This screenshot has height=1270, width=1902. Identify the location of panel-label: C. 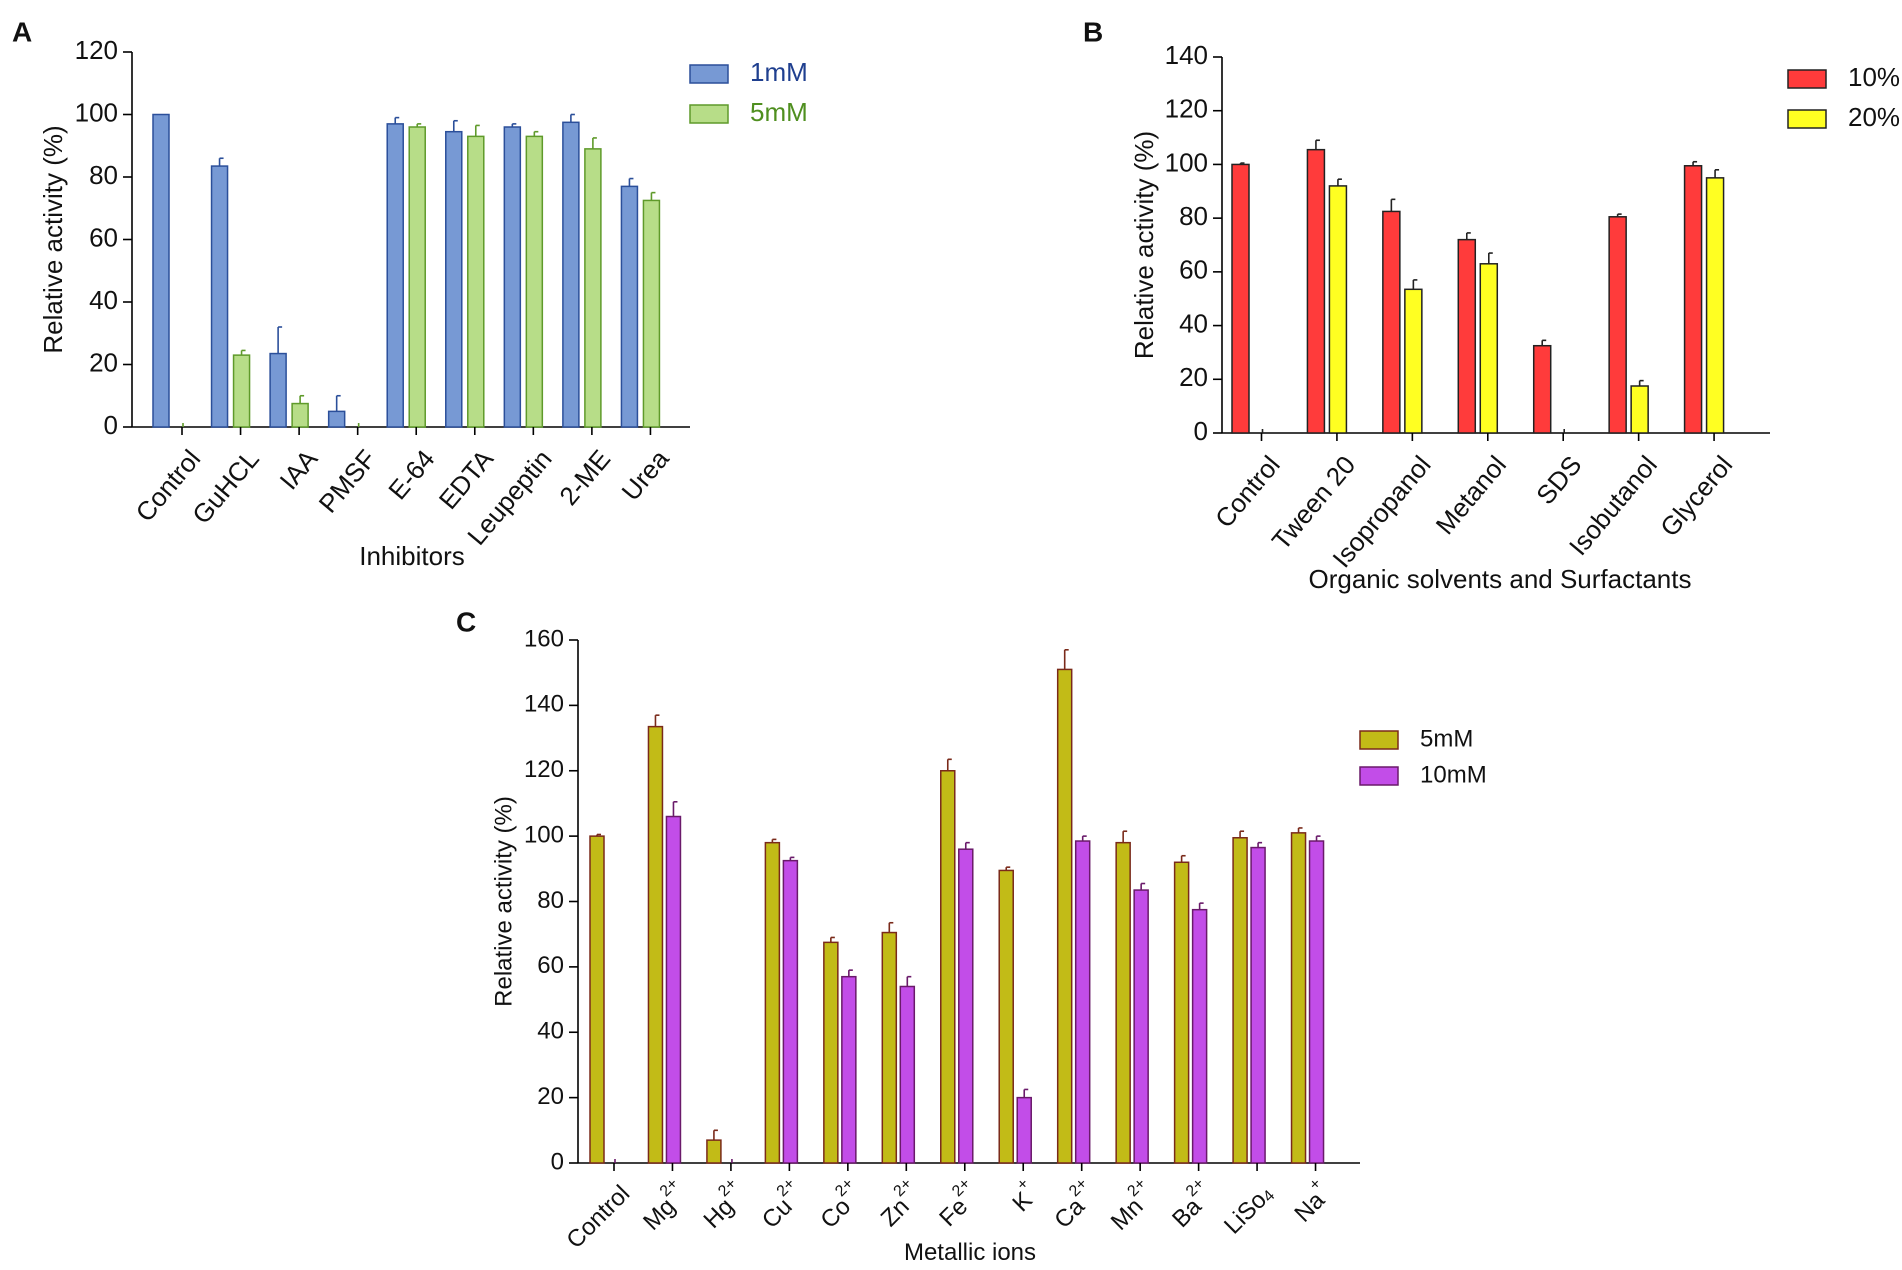
(466, 621).